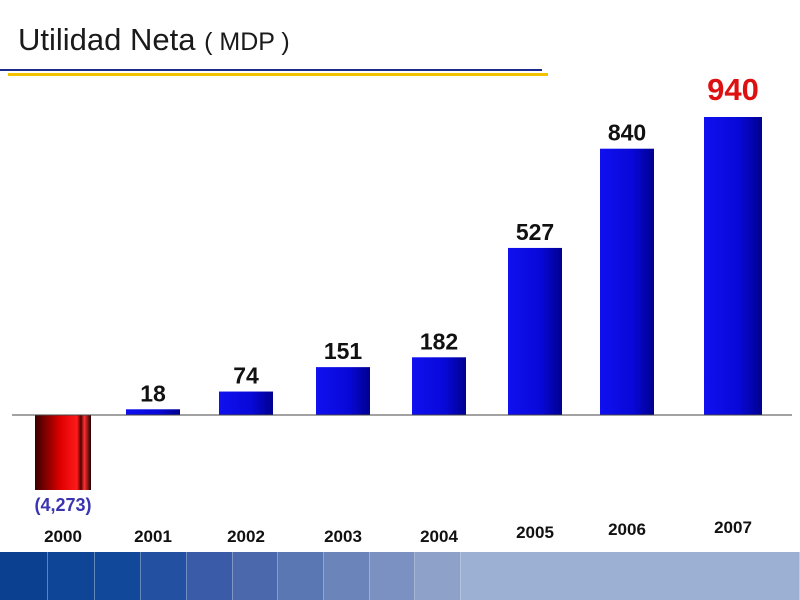 The image size is (800, 600). What do you see at coordinates (63, 536) in the screenshot?
I see `x-tick-2000: 2000` at bounding box center [63, 536].